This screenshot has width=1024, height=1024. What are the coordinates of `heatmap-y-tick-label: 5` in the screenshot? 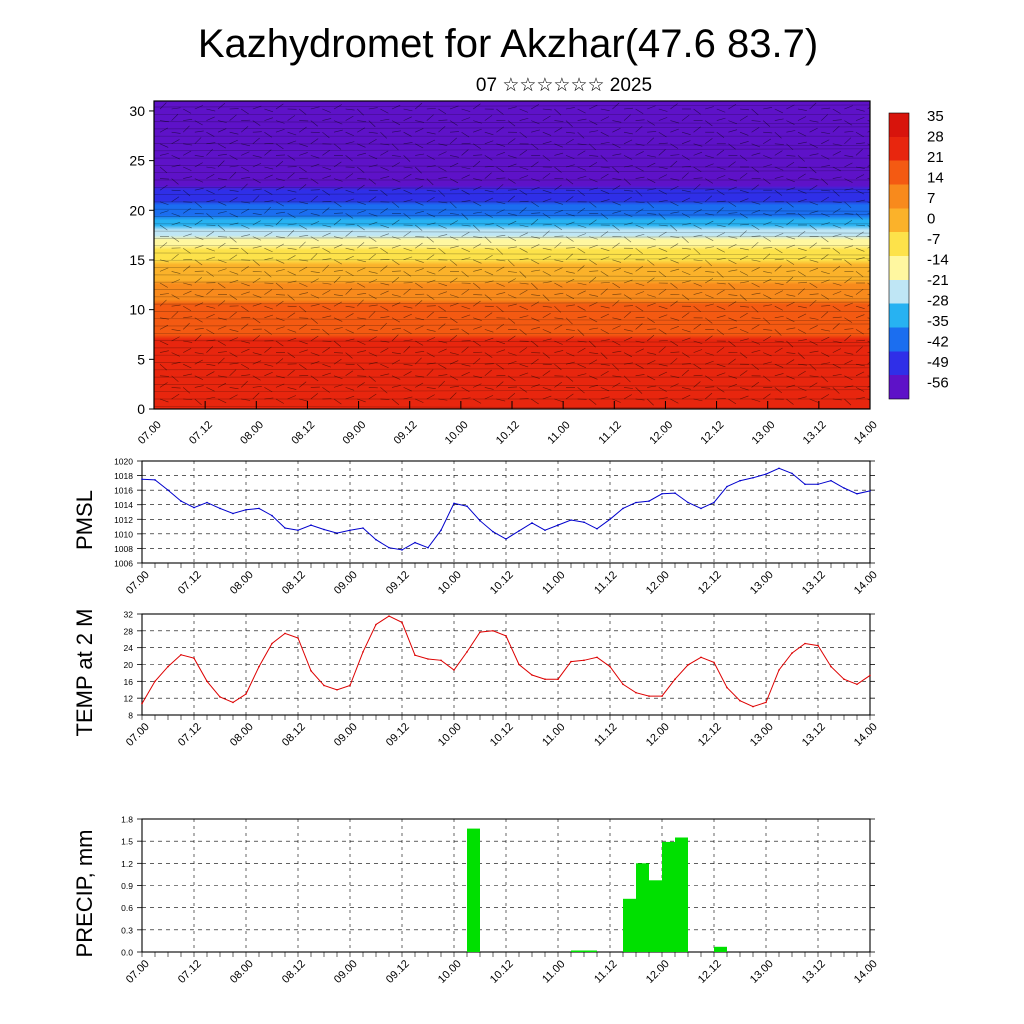 It's located at (141, 359).